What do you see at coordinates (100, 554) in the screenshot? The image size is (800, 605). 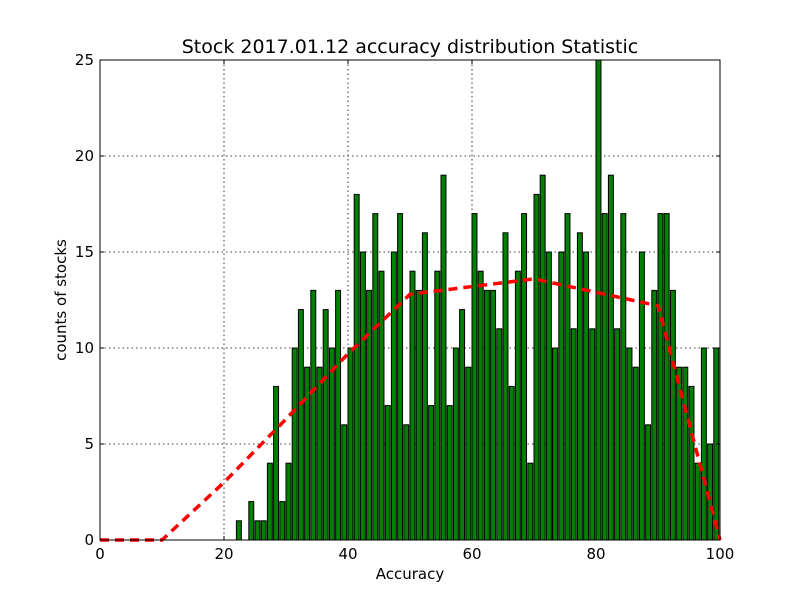 I see `x-tick-label: 0` at bounding box center [100, 554].